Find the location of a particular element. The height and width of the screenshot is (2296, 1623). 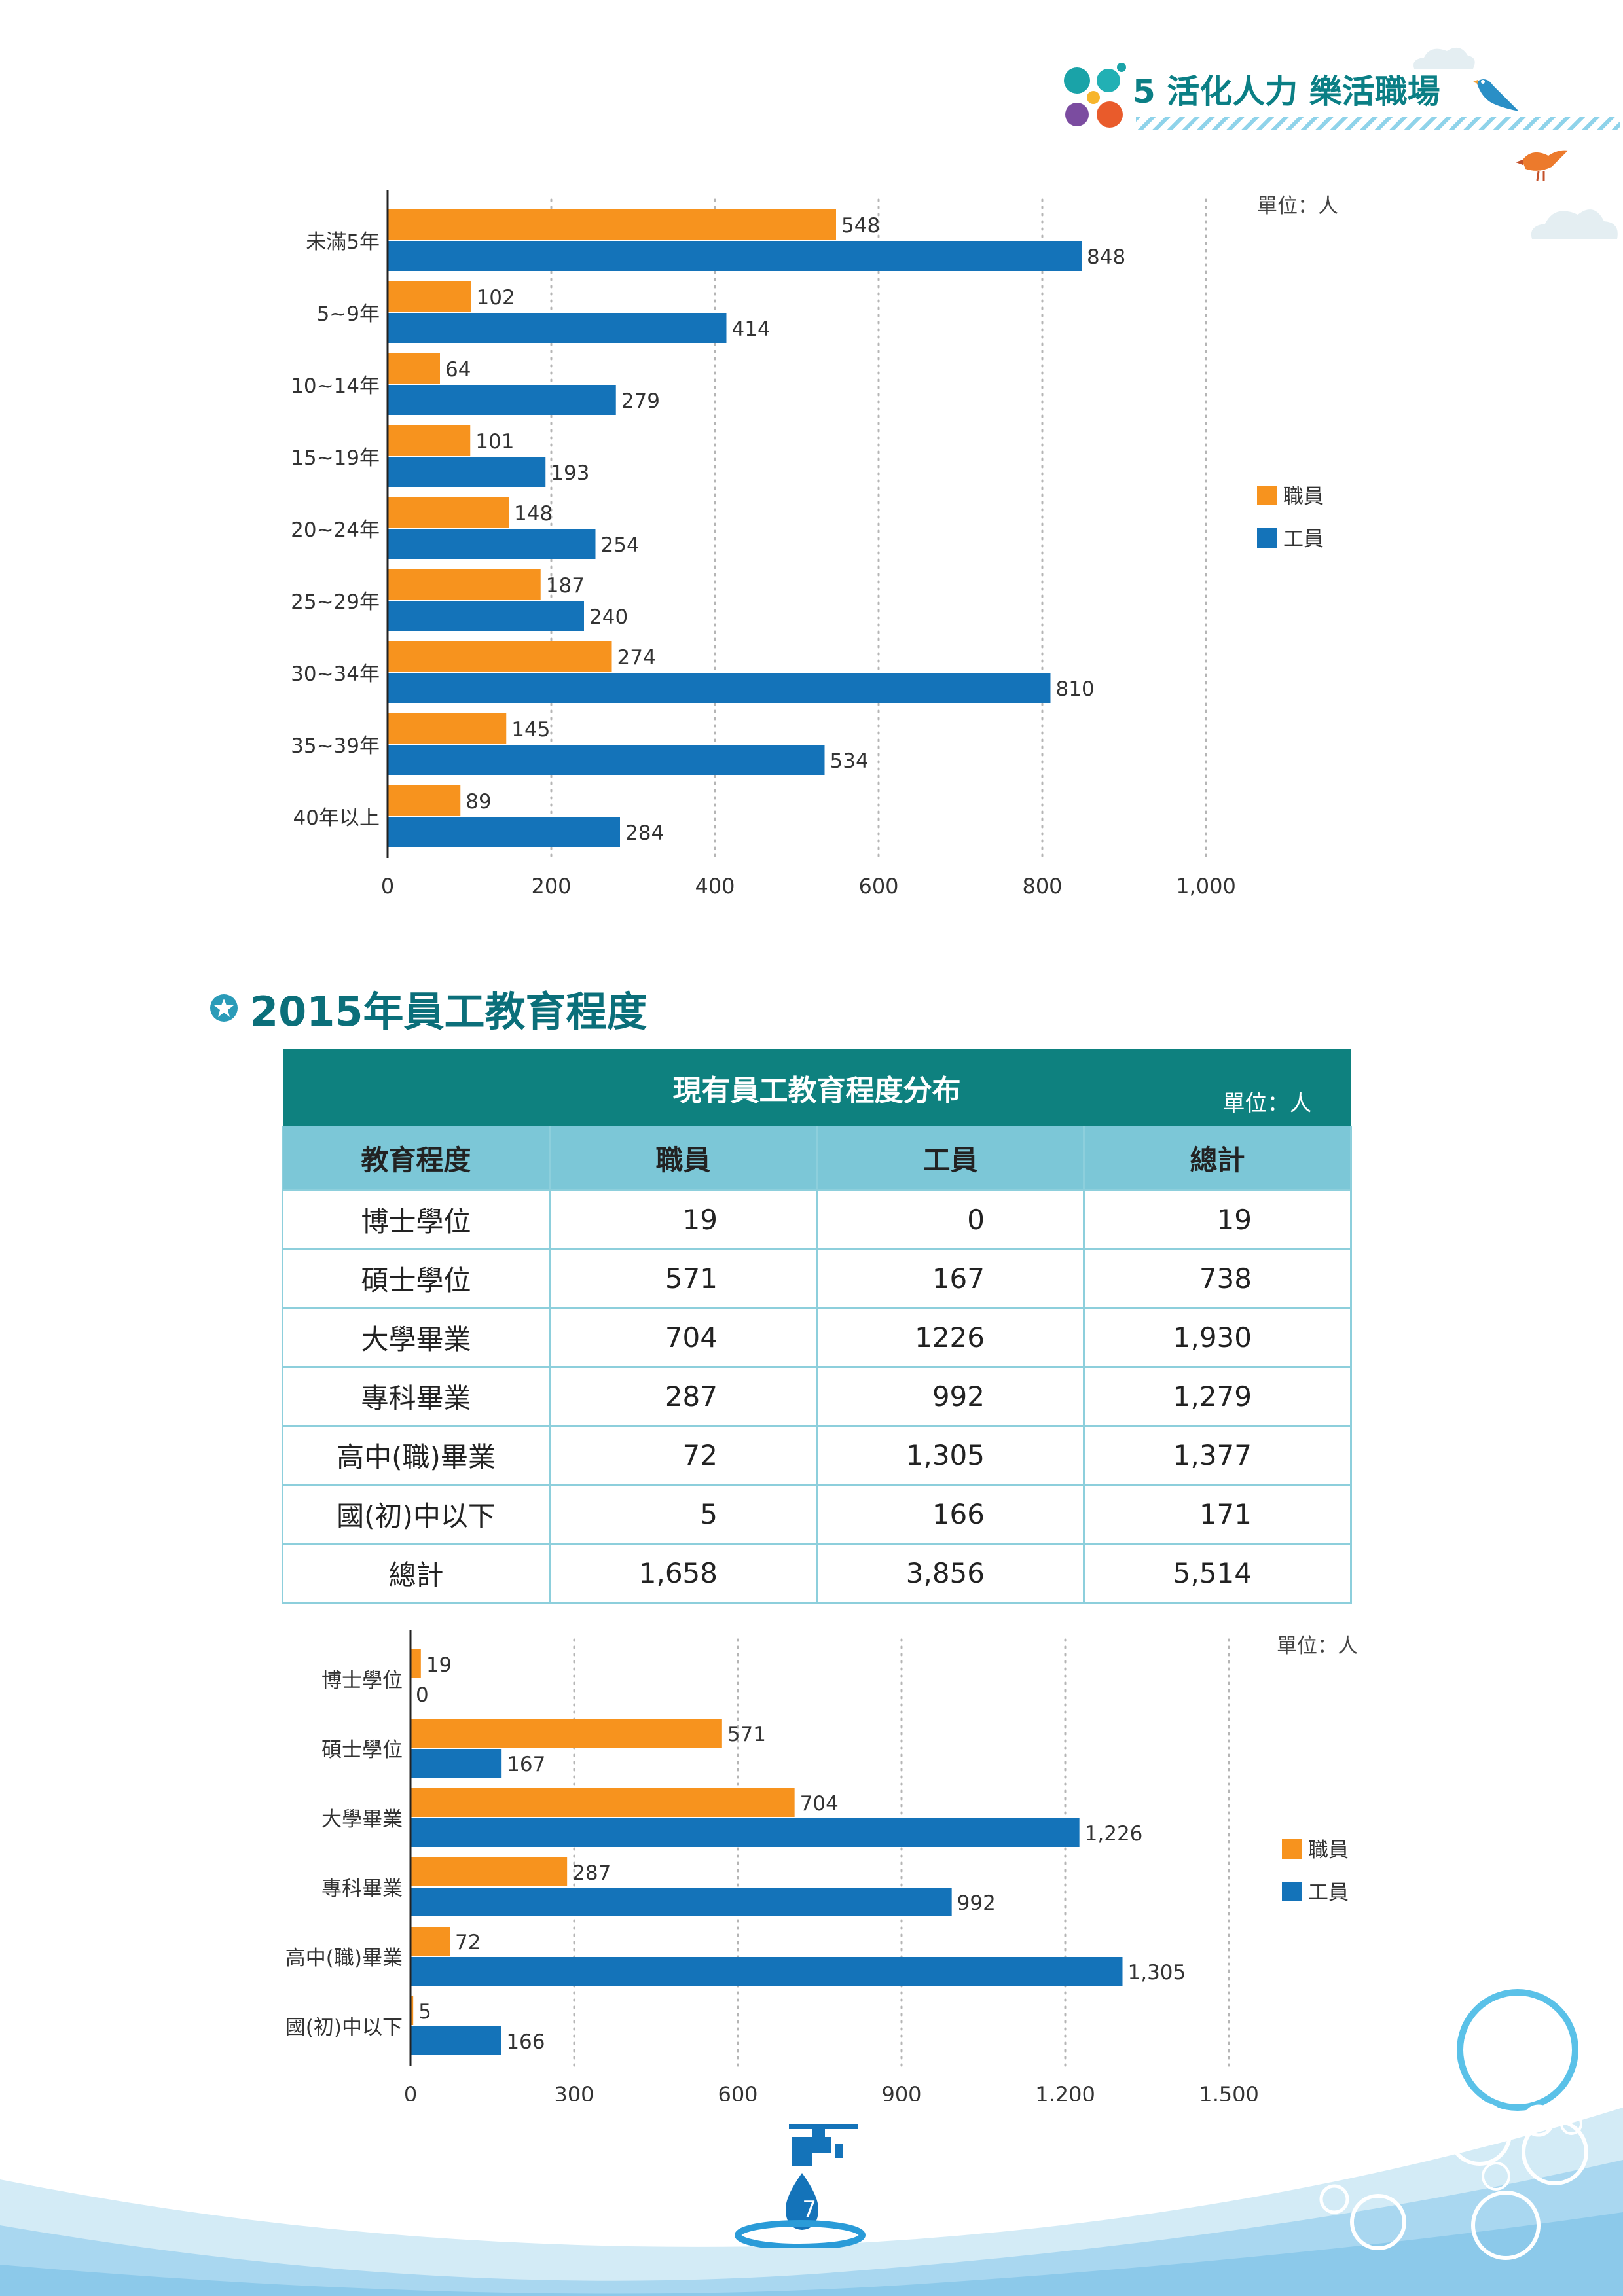

worker-count-cell: 0 is located at coordinates (950, 1219).